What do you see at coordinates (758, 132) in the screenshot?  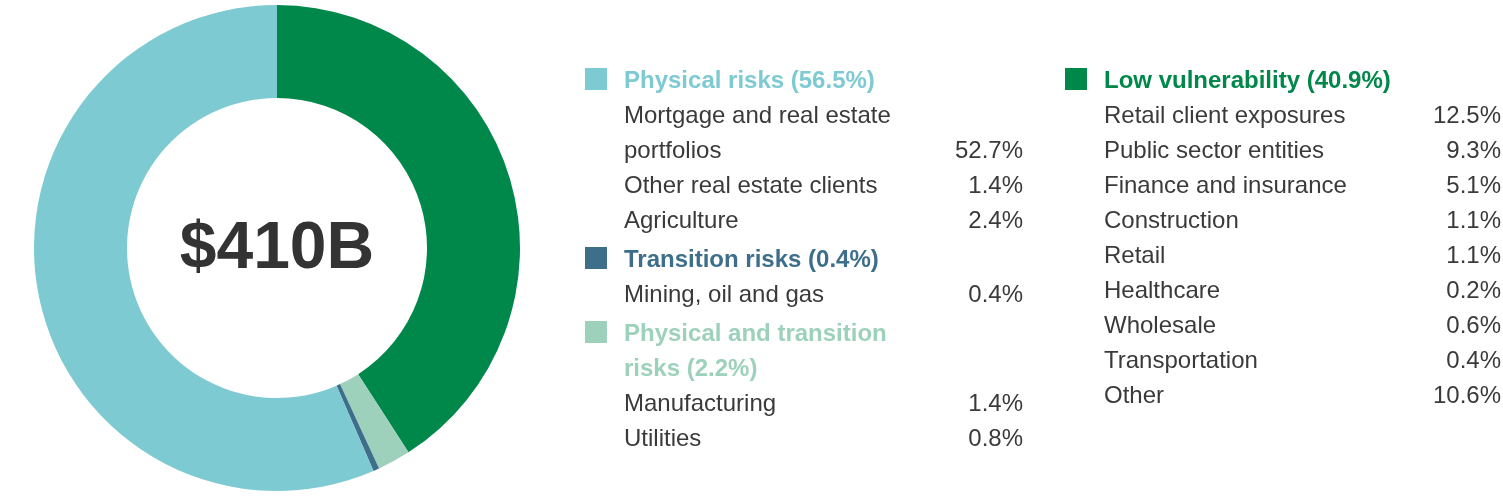 I see `text: Mortgage and real estate portfolios` at bounding box center [758, 132].